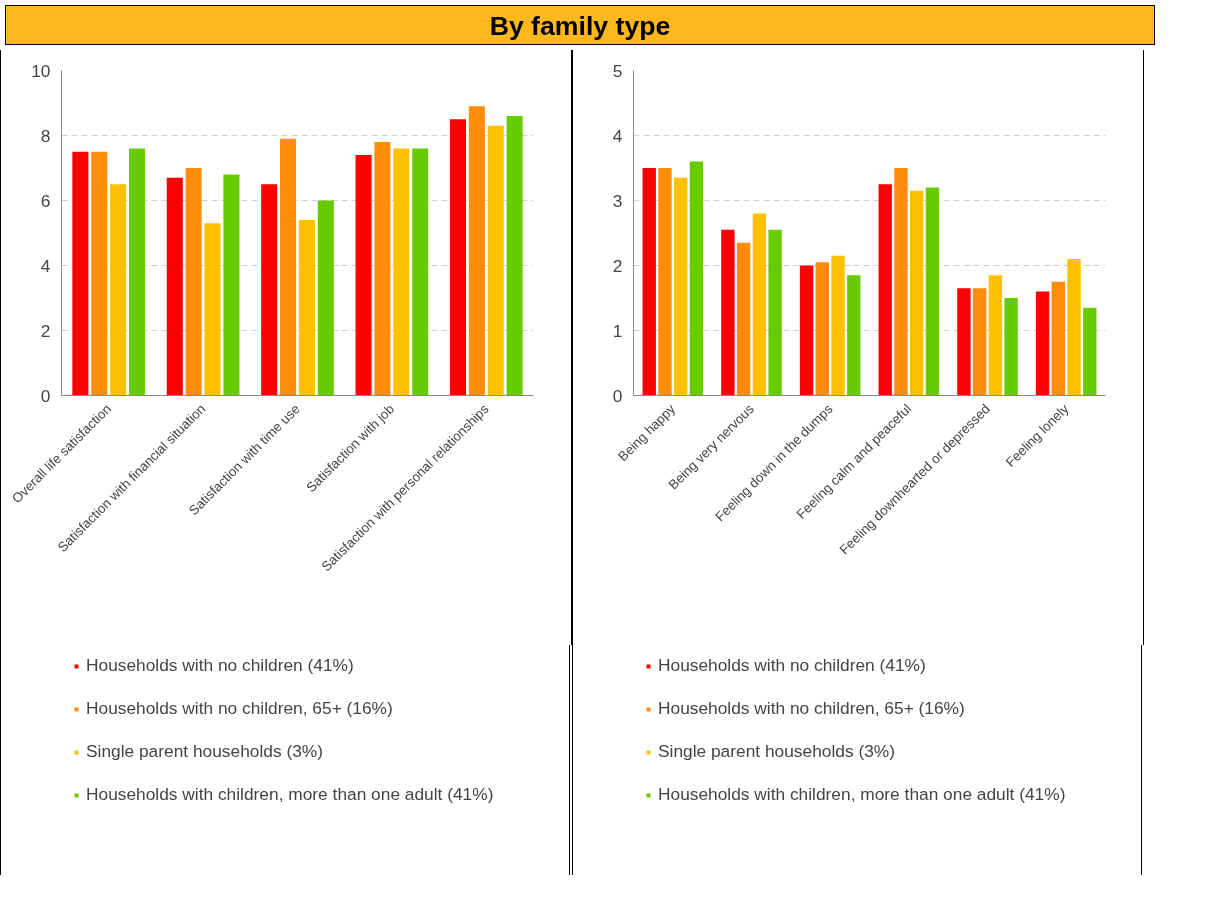 The height and width of the screenshot is (919, 1208). Describe the element at coordinates (580, 26) in the screenshot. I see `chart-title: By family type` at that location.